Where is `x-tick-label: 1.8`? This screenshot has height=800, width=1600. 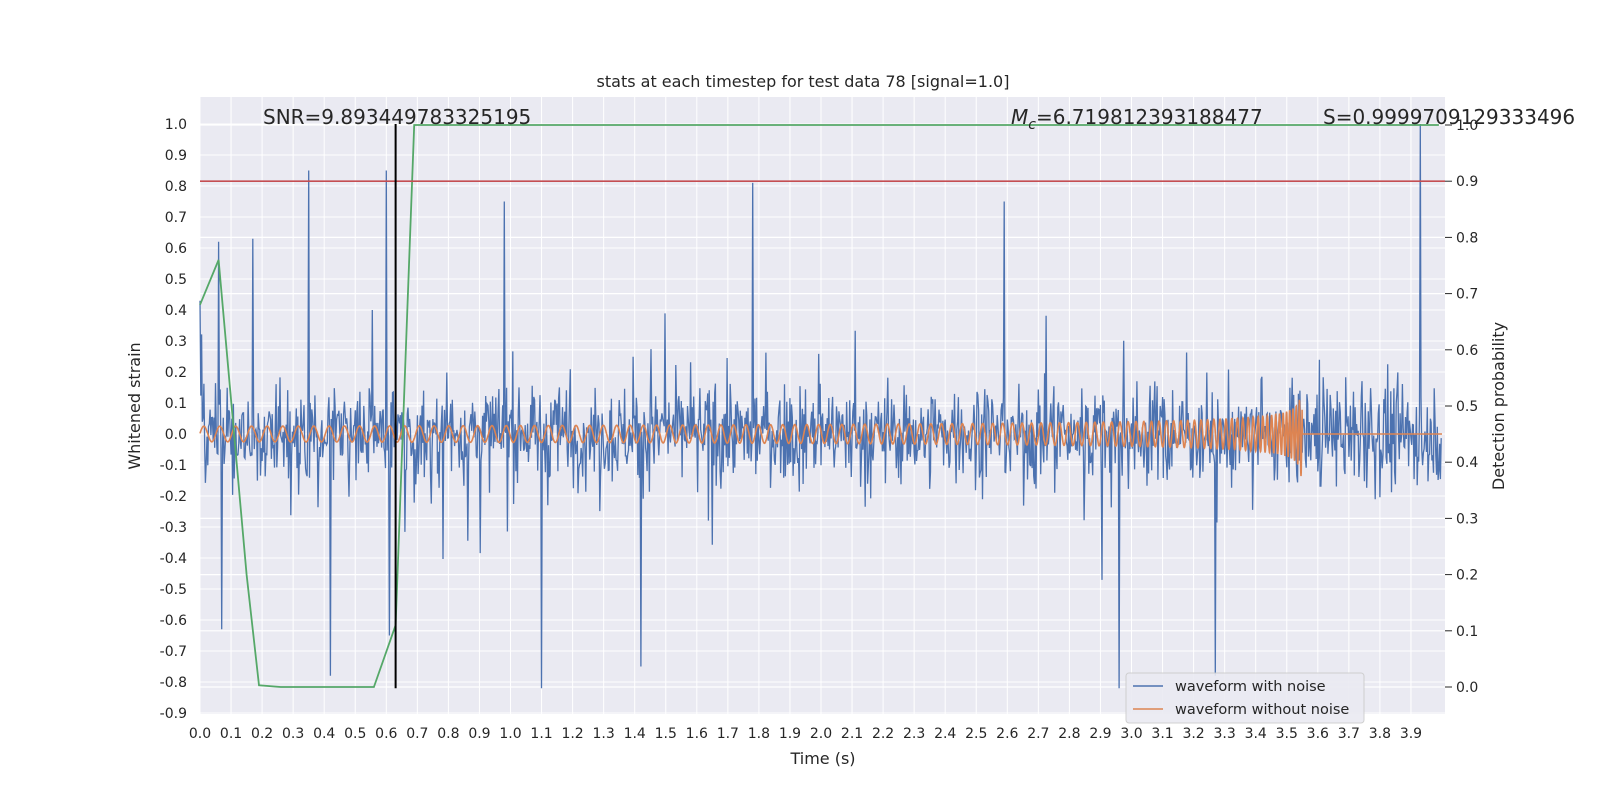 x-tick-label: 1.8 is located at coordinates (759, 734).